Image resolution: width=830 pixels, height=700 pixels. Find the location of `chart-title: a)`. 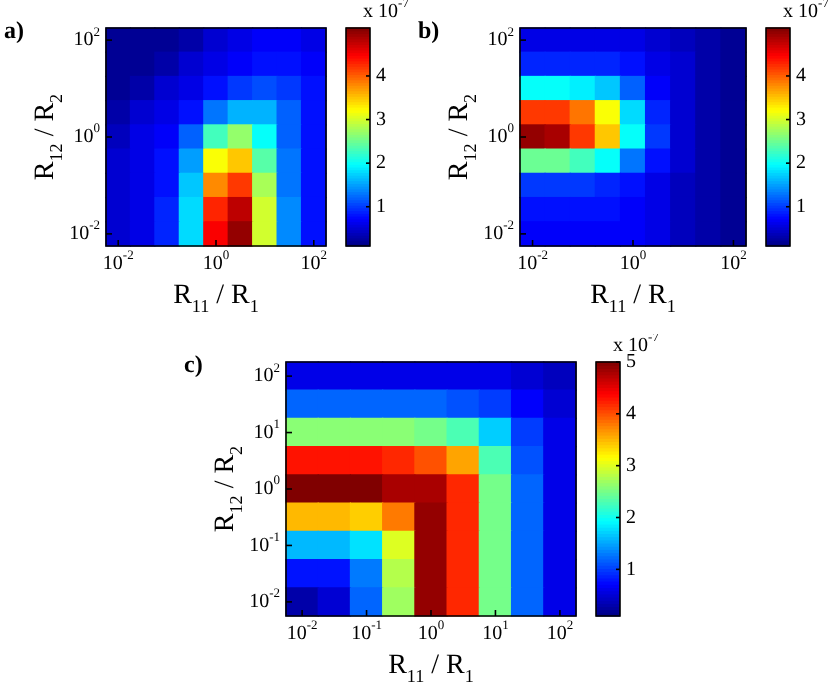

chart-title: a) is located at coordinates (14, 30).